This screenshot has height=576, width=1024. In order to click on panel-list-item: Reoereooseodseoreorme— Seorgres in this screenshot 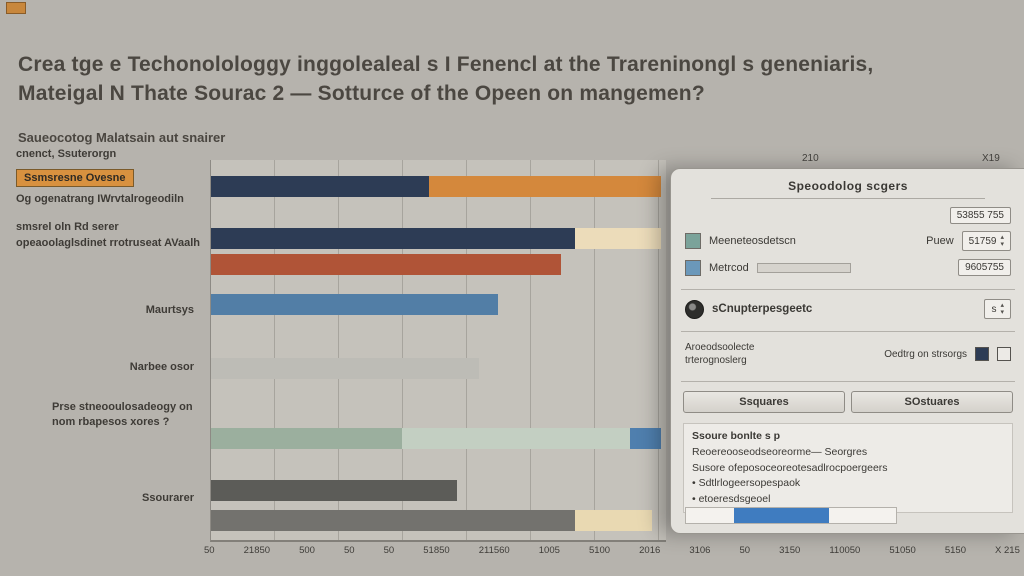, I will do `click(780, 451)`.